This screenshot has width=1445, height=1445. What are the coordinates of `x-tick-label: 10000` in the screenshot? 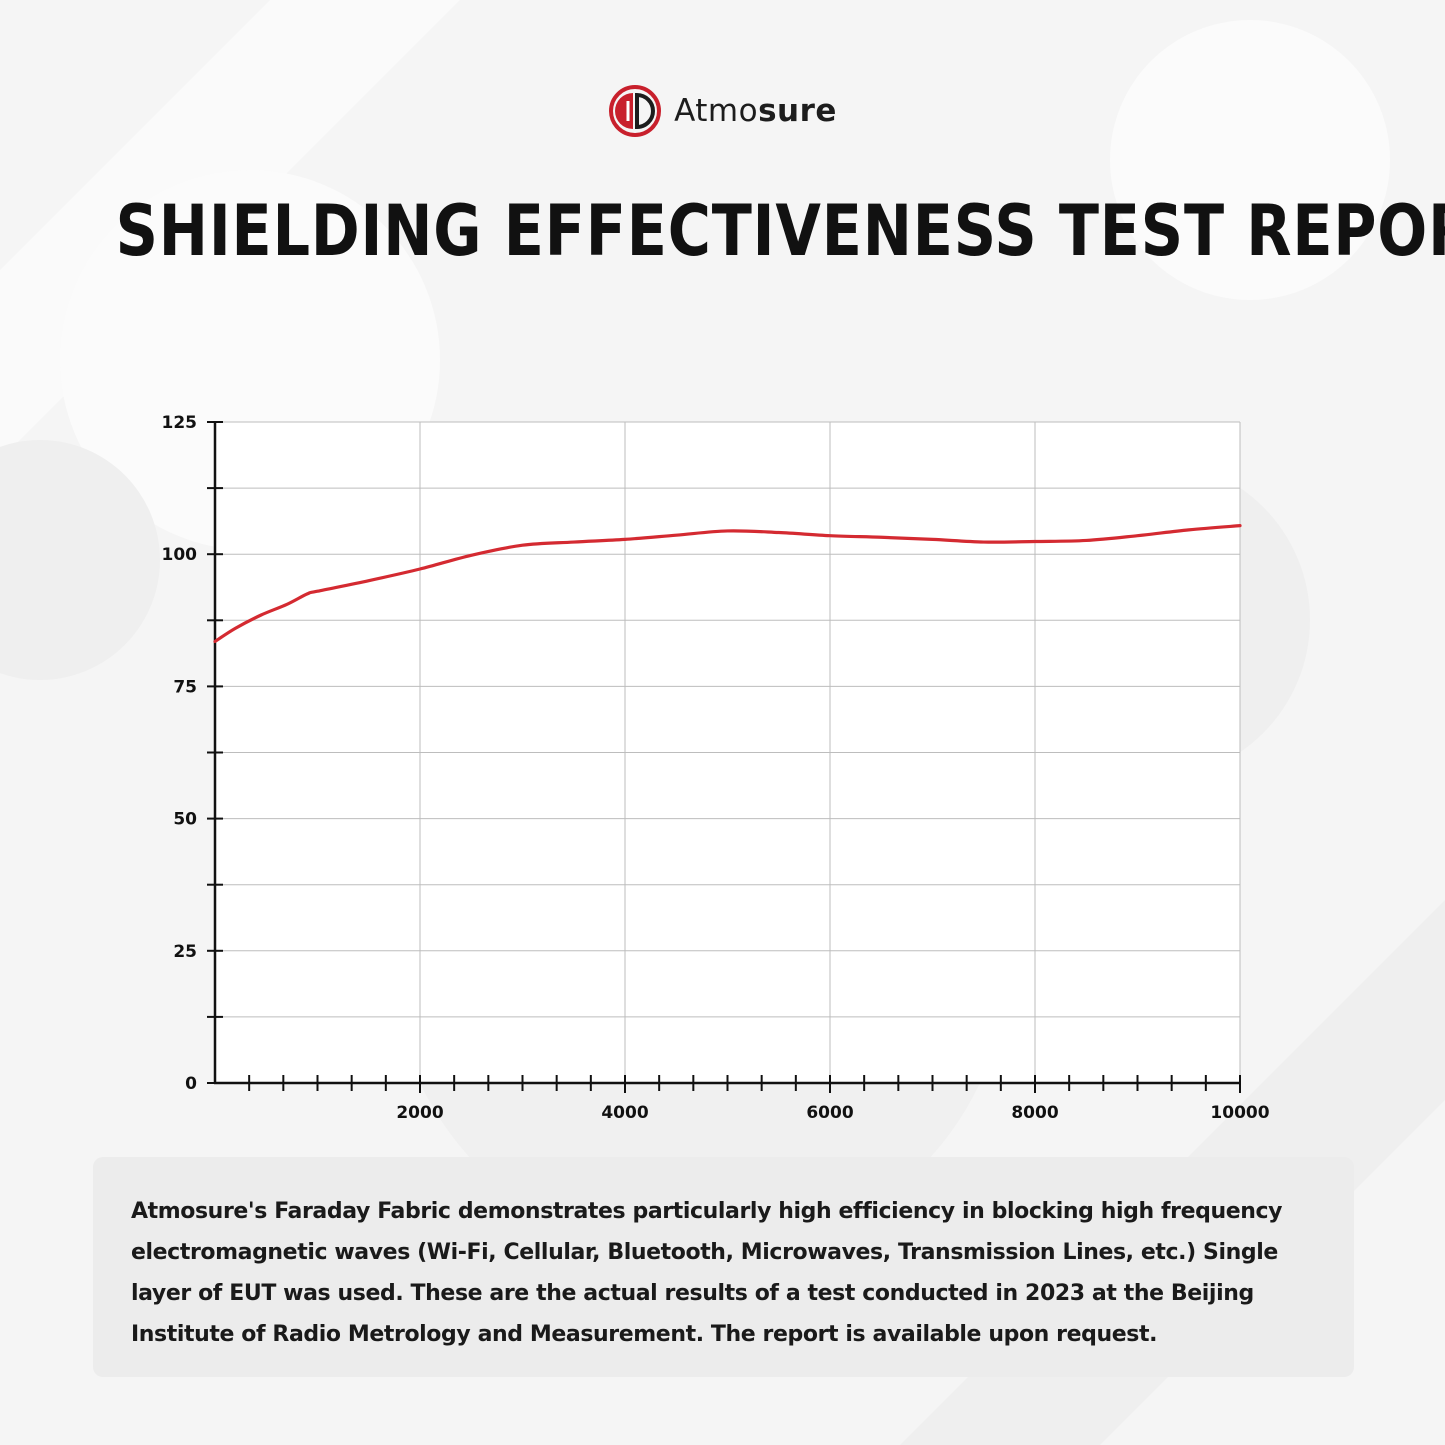 It's located at (1239, 1113).